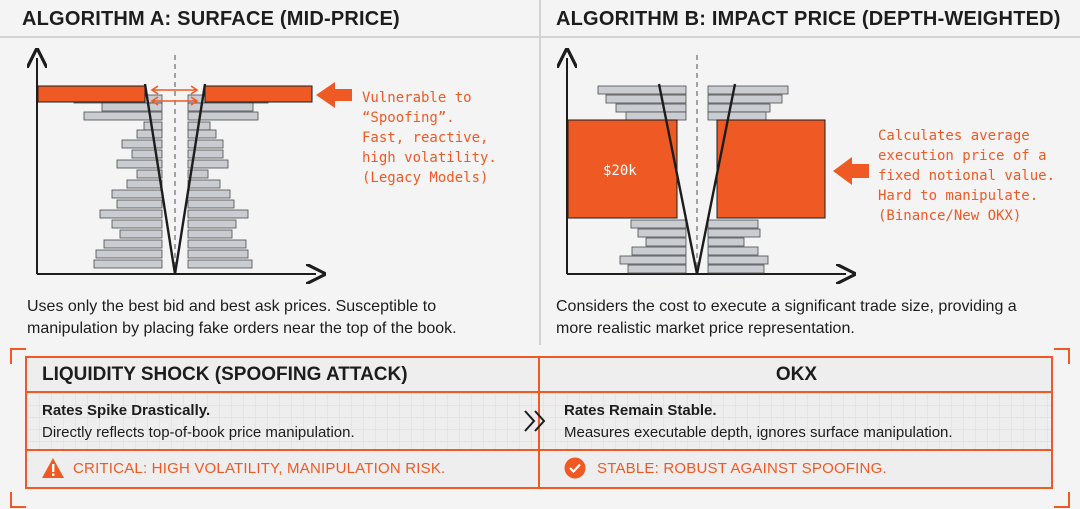  I want to click on impact-depth-bid-block, so click(622, 169).